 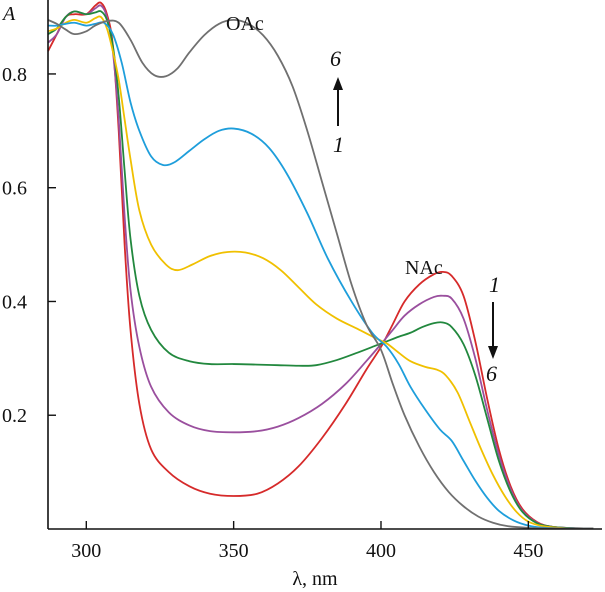 I want to click on y-tick-label: 0.4, so click(x=14, y=302).